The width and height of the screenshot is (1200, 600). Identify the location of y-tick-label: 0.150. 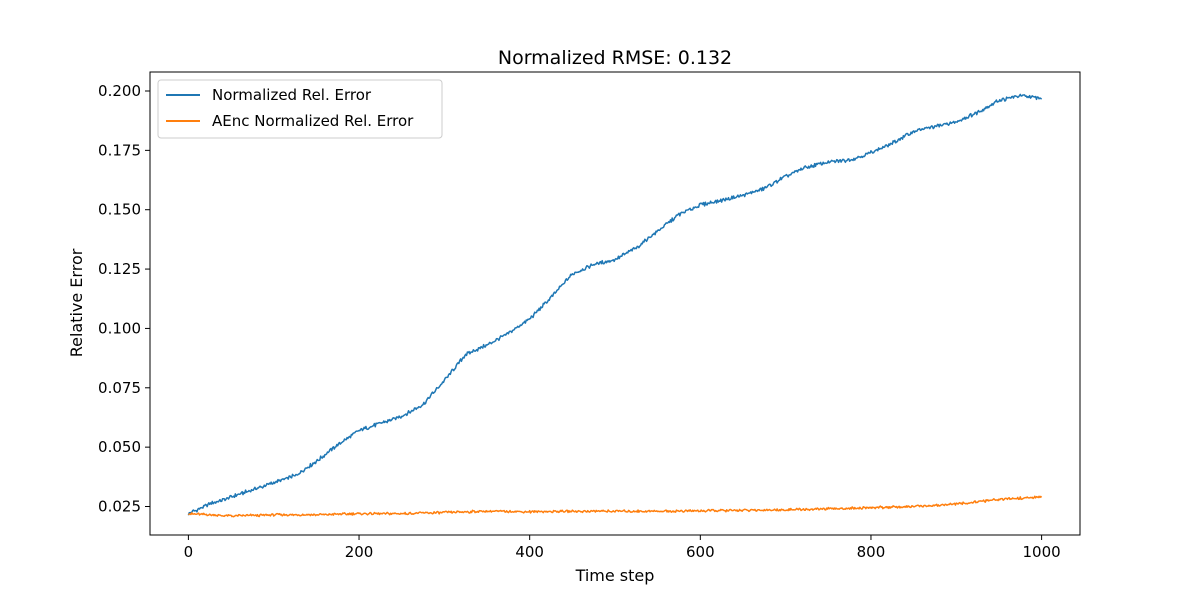
(119, 210).